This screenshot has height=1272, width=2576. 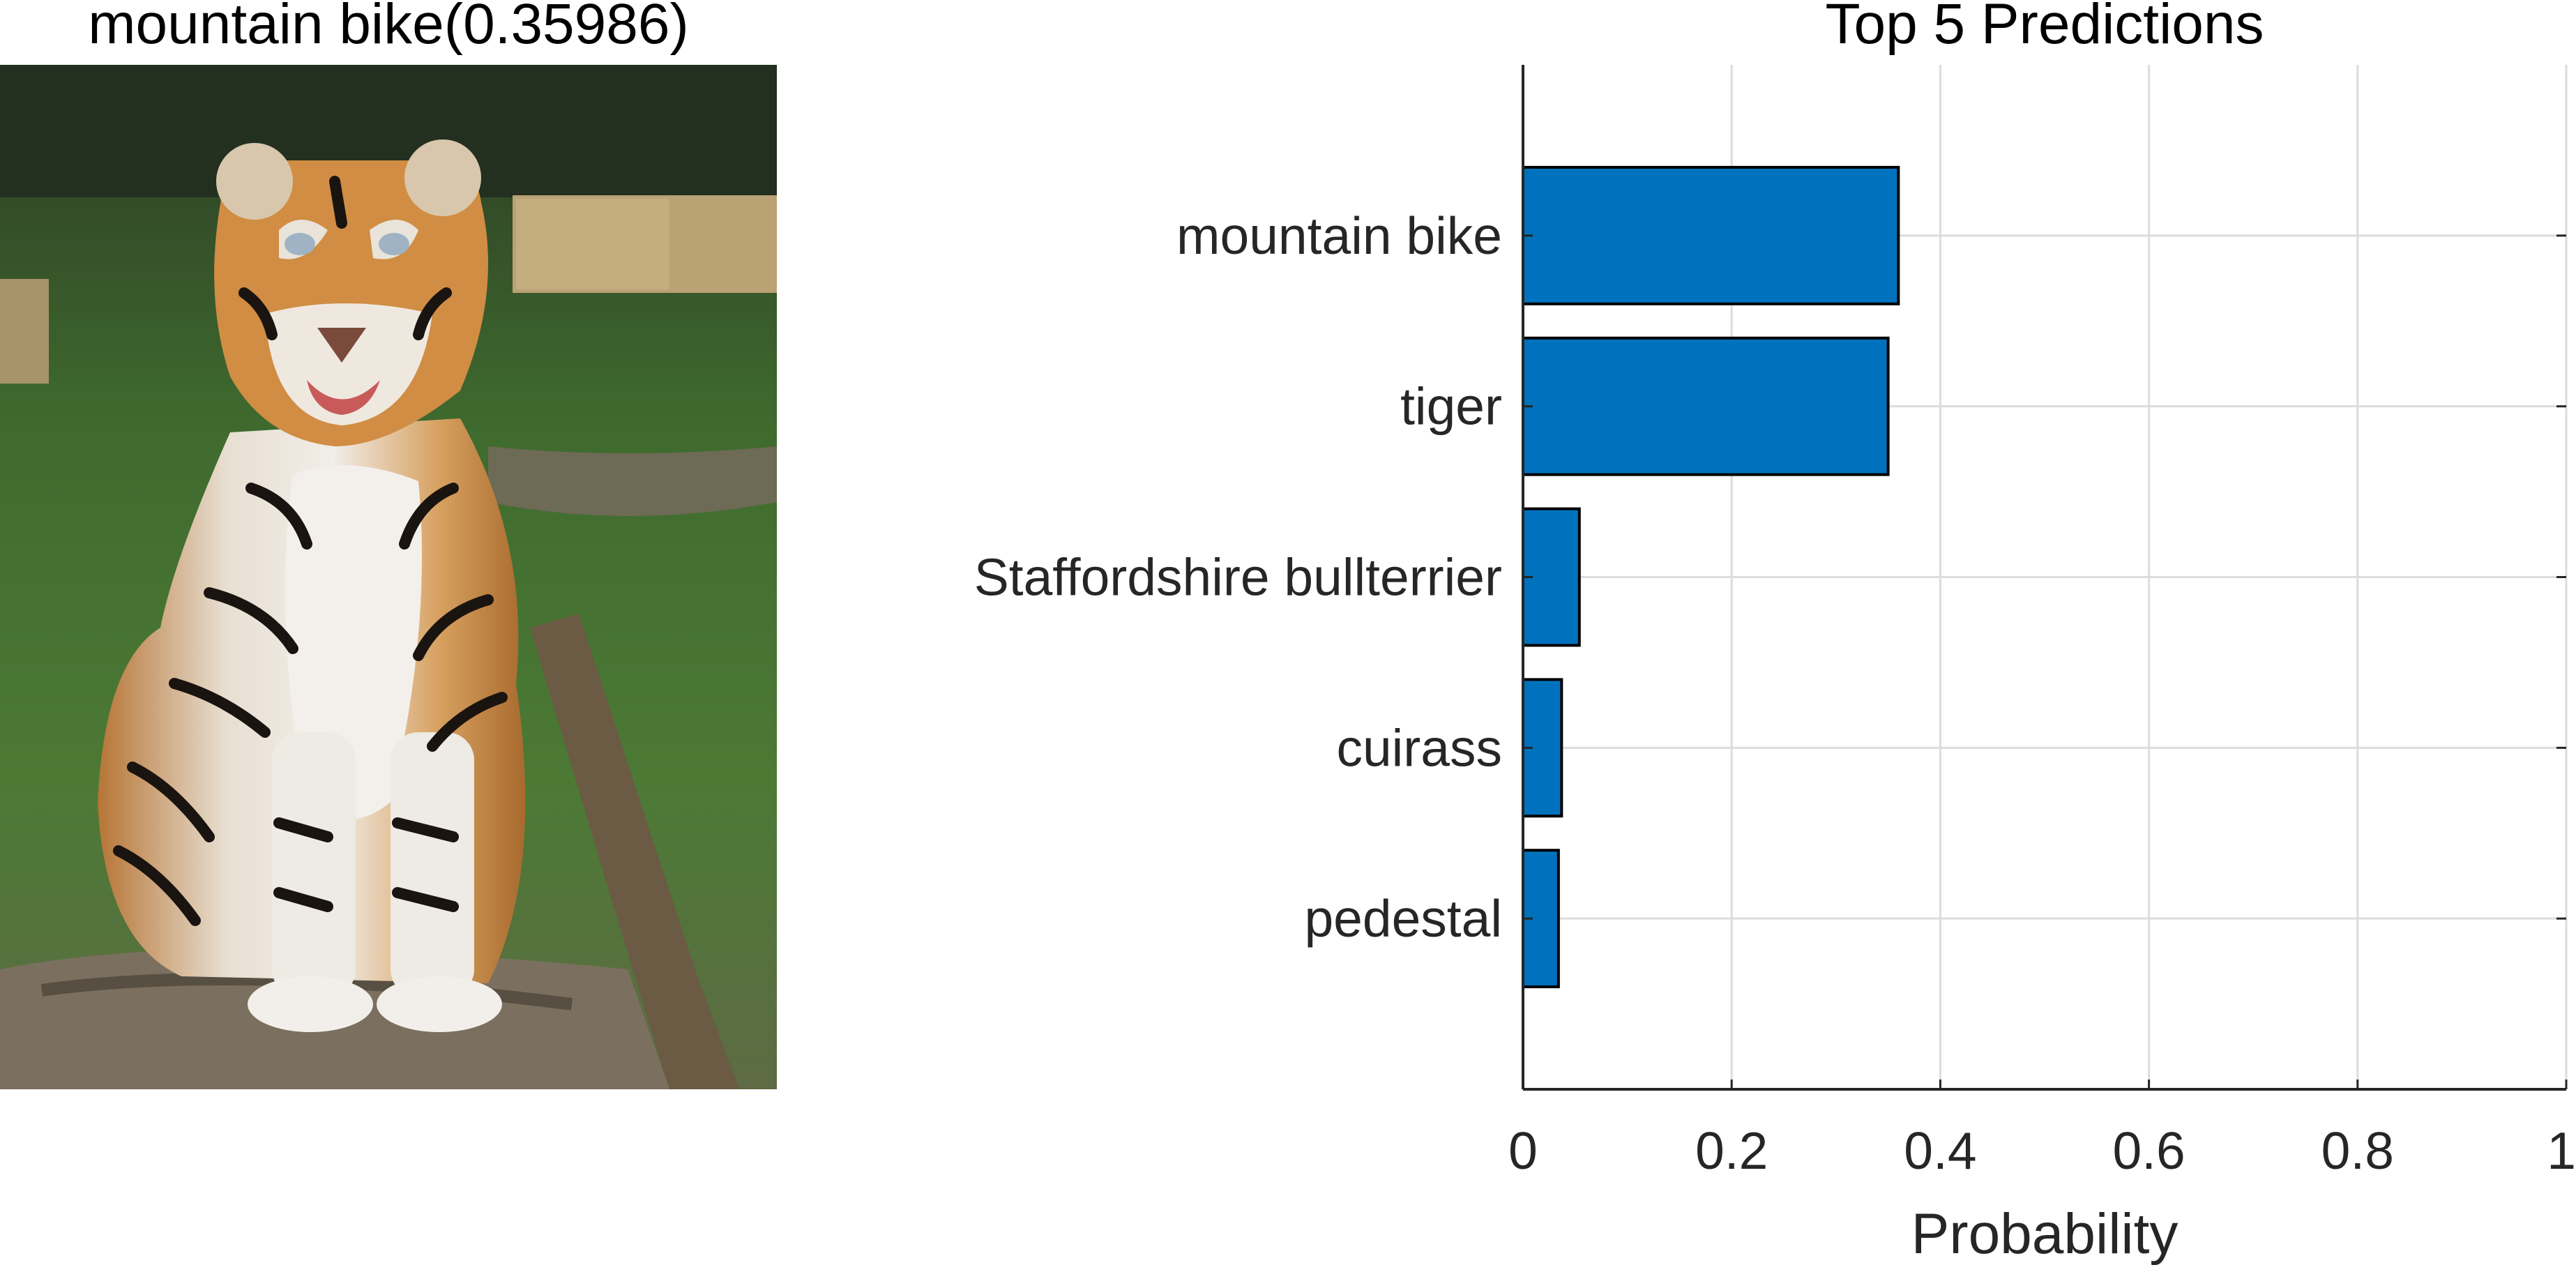 What do you see at coordinates (1403, 918) in the screenshot?
I see `y-tick-label: pedestal` at bounding box center [1403, 918].